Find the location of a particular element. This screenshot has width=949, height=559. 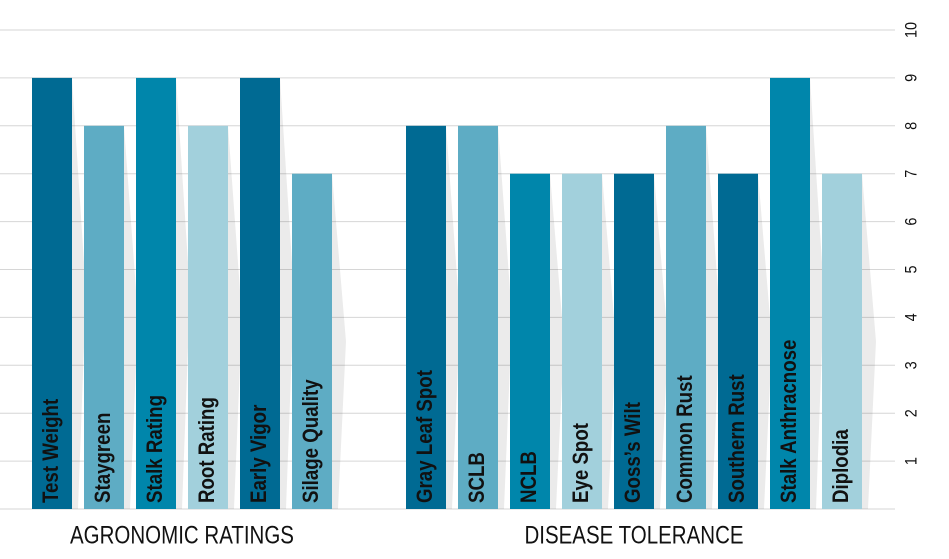

y-tick-label: 1 is located at coordinates (911, 461).